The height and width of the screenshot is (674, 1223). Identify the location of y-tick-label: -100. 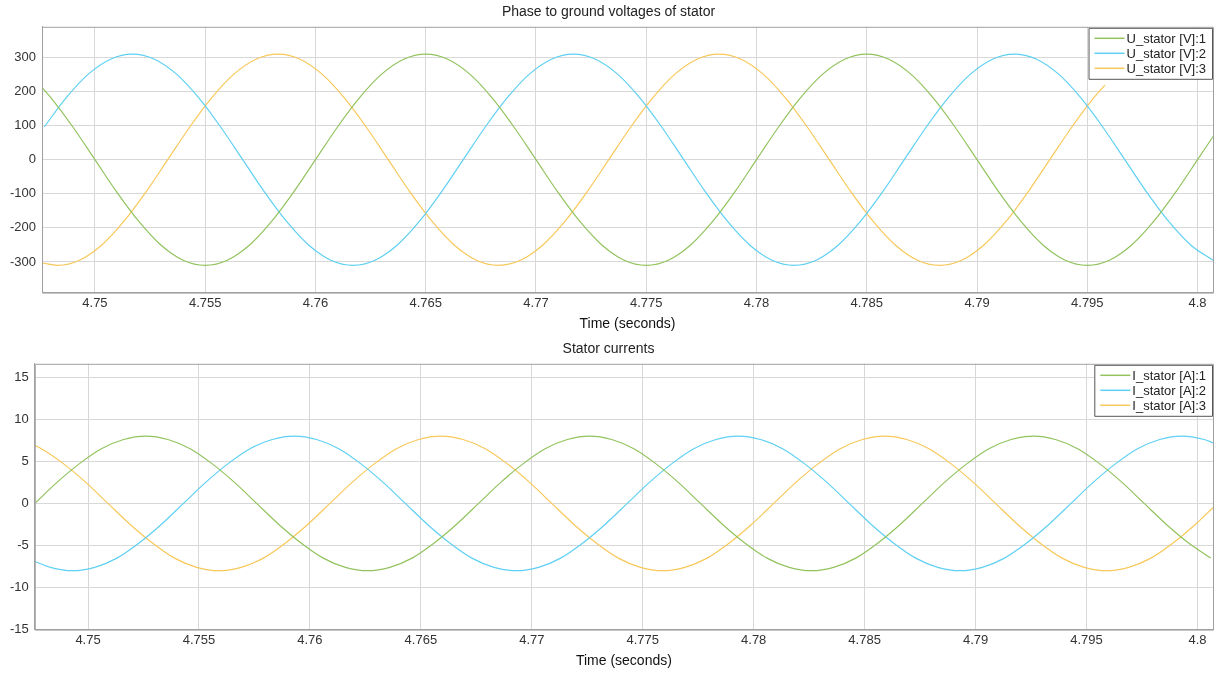
(23, 193).